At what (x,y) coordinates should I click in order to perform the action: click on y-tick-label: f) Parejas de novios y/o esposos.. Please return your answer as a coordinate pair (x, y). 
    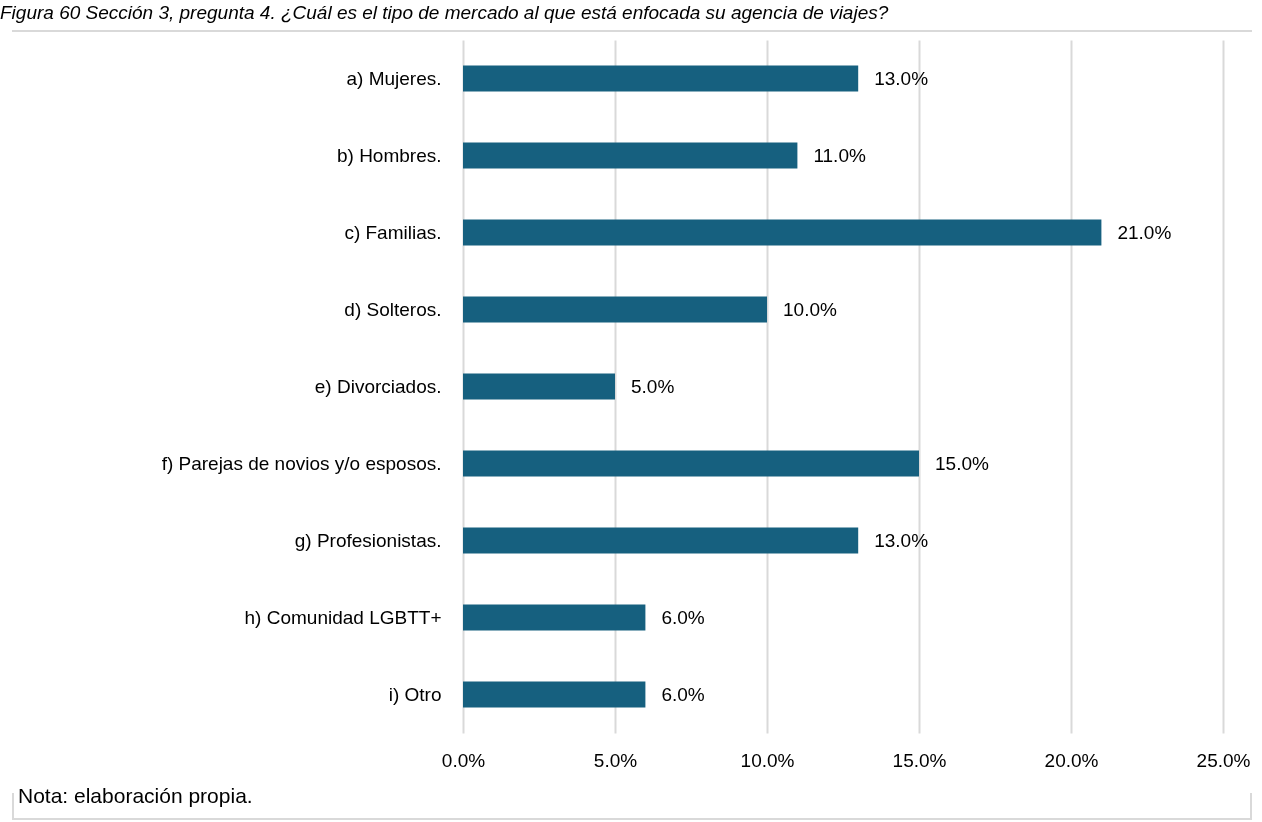
    Looking at the image, I should click on (301, 463).